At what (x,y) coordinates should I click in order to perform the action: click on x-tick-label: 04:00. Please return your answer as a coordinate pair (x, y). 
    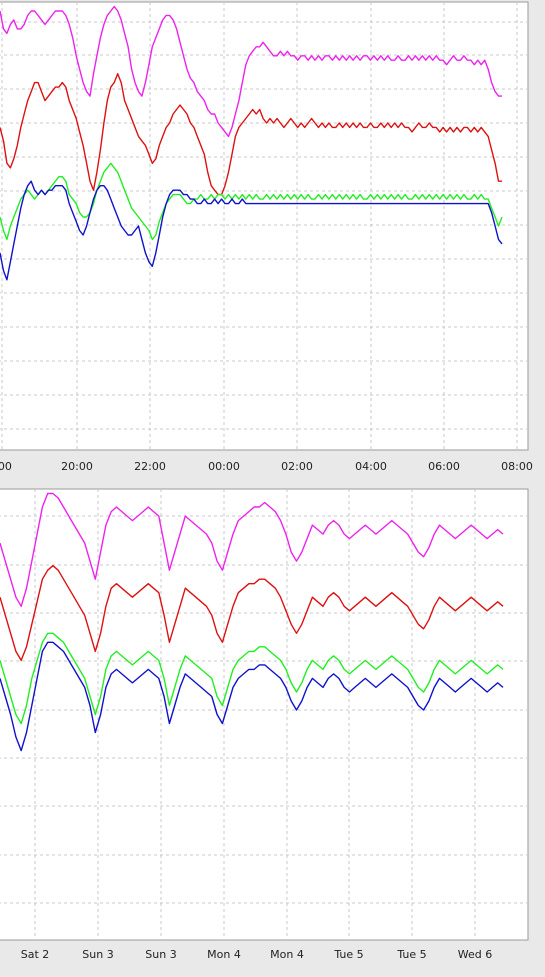
    Looking at the image, I should click on (371, 466).